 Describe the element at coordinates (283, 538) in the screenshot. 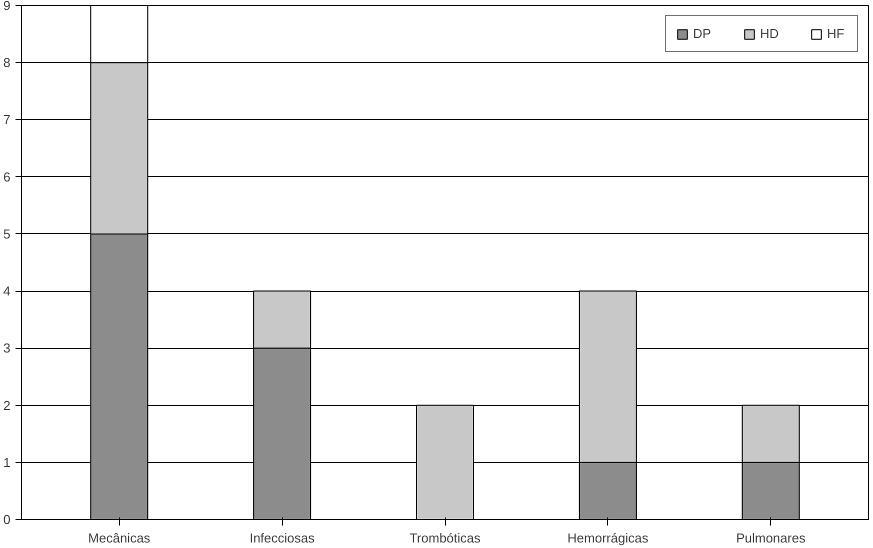

I see `x-tick-label: Infecciosas` at that location.